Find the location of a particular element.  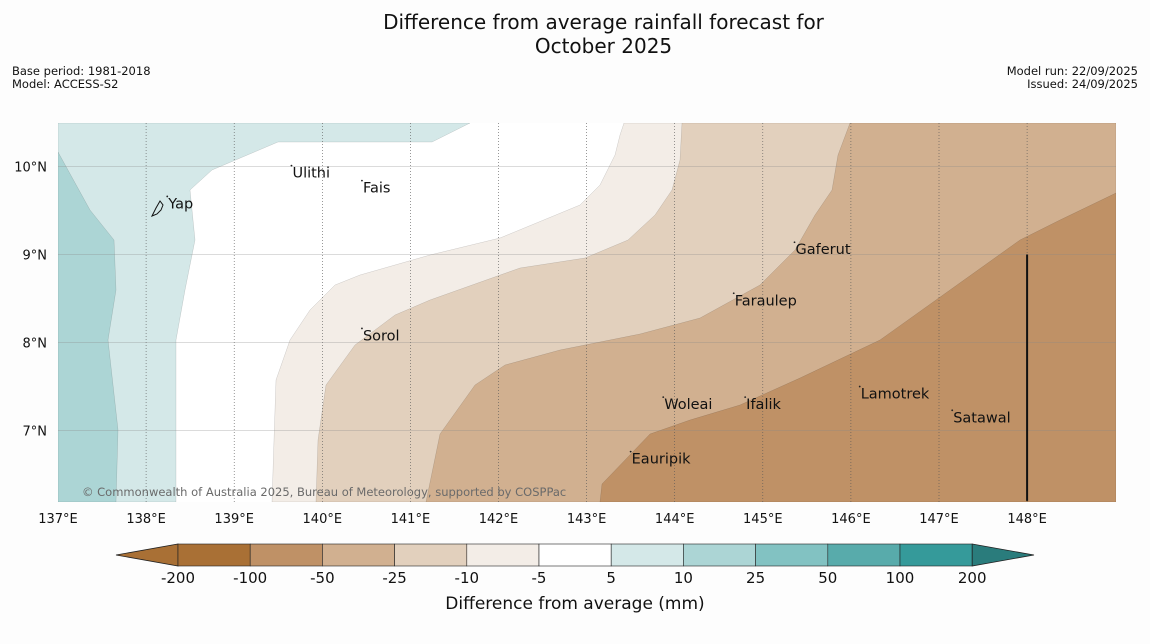

longitude-tick-label: 144°E is located at coordinates (675, 519).